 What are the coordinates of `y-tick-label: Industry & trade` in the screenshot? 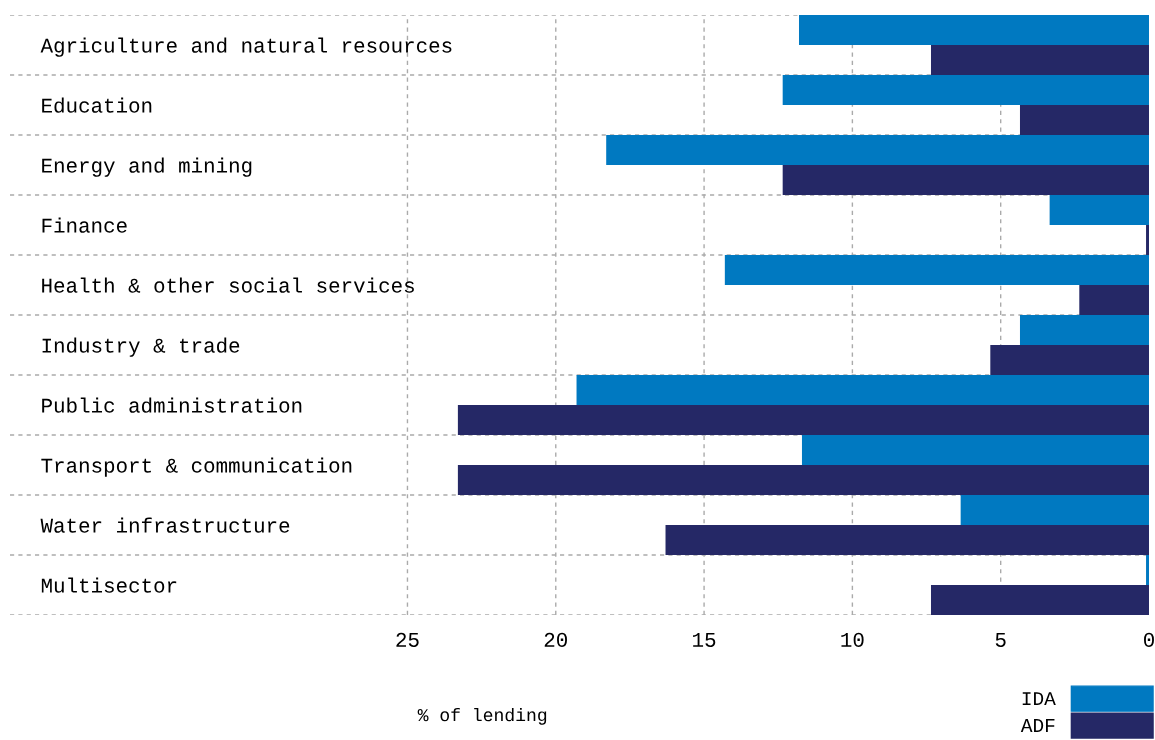 It's located at (141, 347).